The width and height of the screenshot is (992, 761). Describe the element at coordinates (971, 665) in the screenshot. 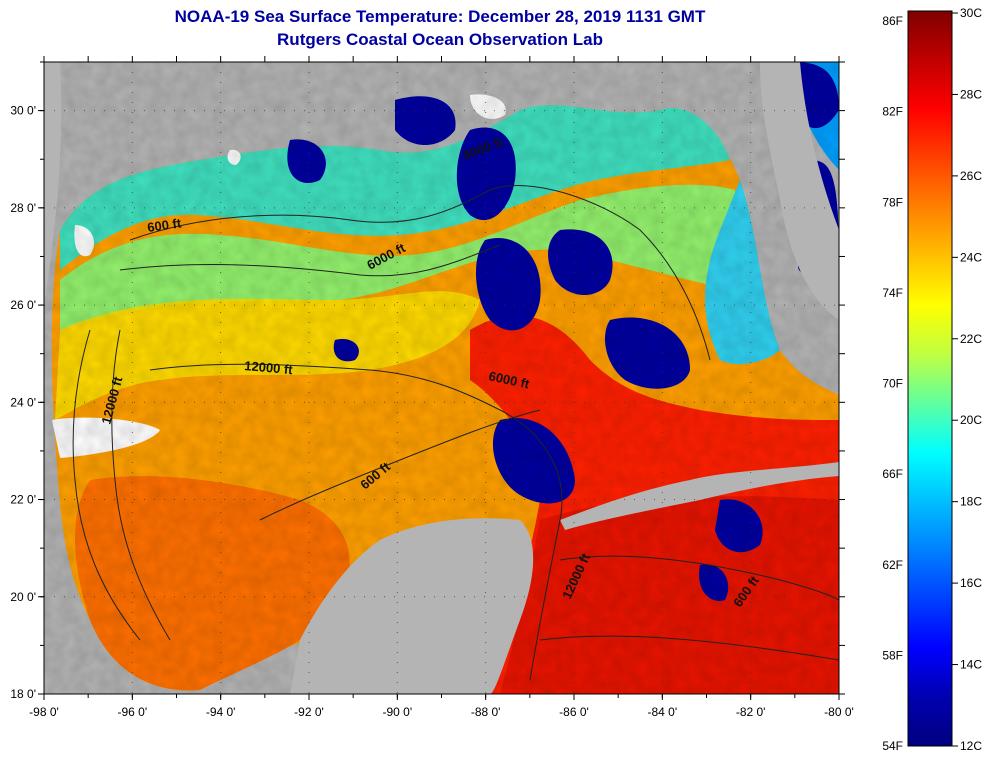

I see `colorbar-c-label: 14C` at that location.